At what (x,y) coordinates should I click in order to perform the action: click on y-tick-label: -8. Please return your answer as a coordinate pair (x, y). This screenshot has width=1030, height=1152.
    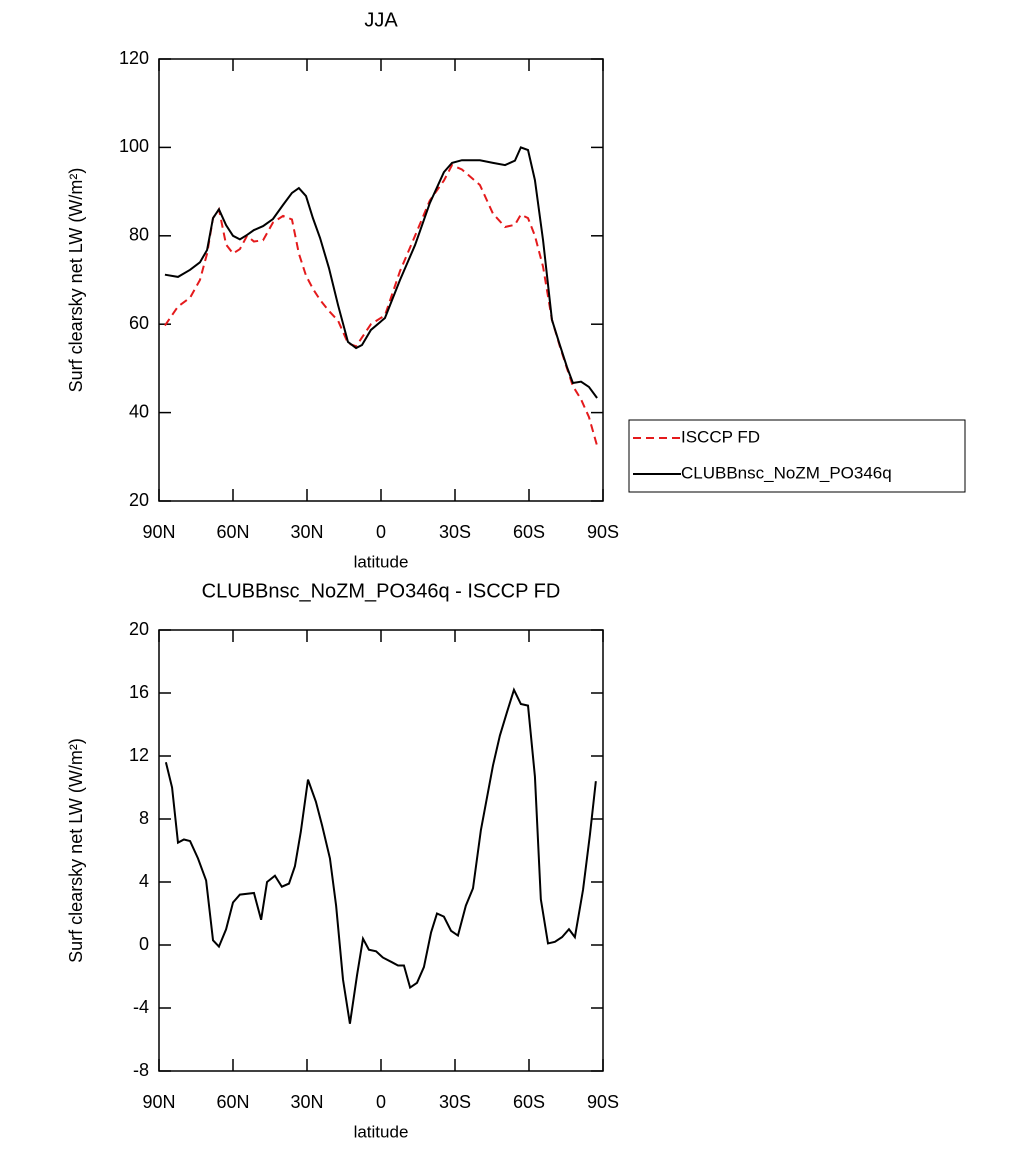
    Looking at the image, I should click on (141, 1070).